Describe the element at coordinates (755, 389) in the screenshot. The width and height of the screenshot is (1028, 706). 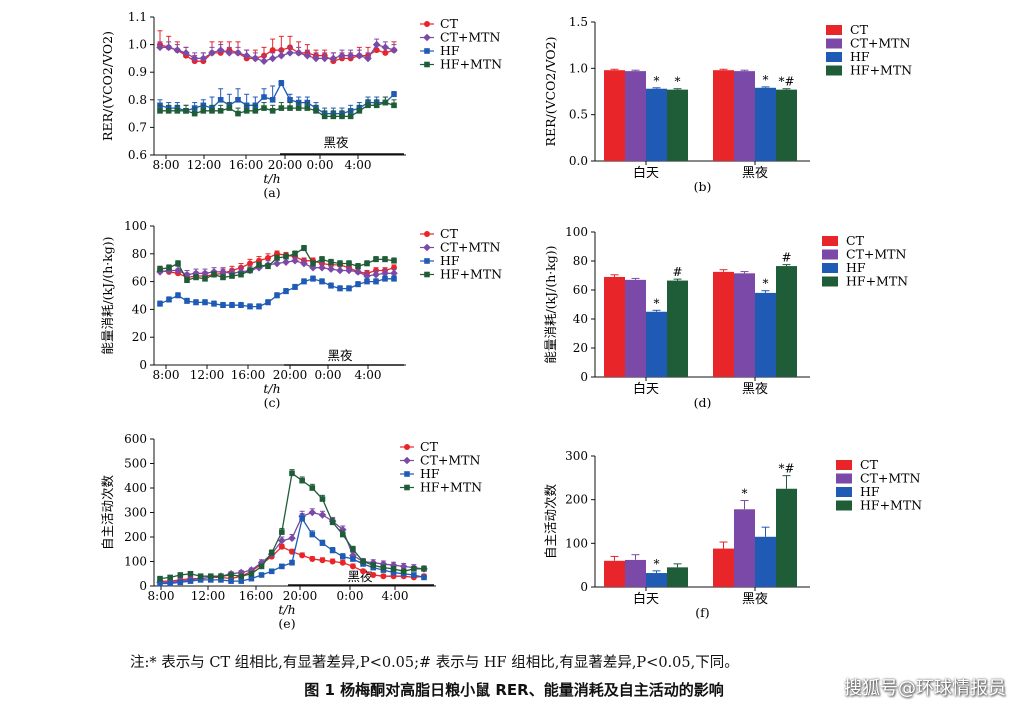
I see `panel-d-category-label: 黑夜` at that location.